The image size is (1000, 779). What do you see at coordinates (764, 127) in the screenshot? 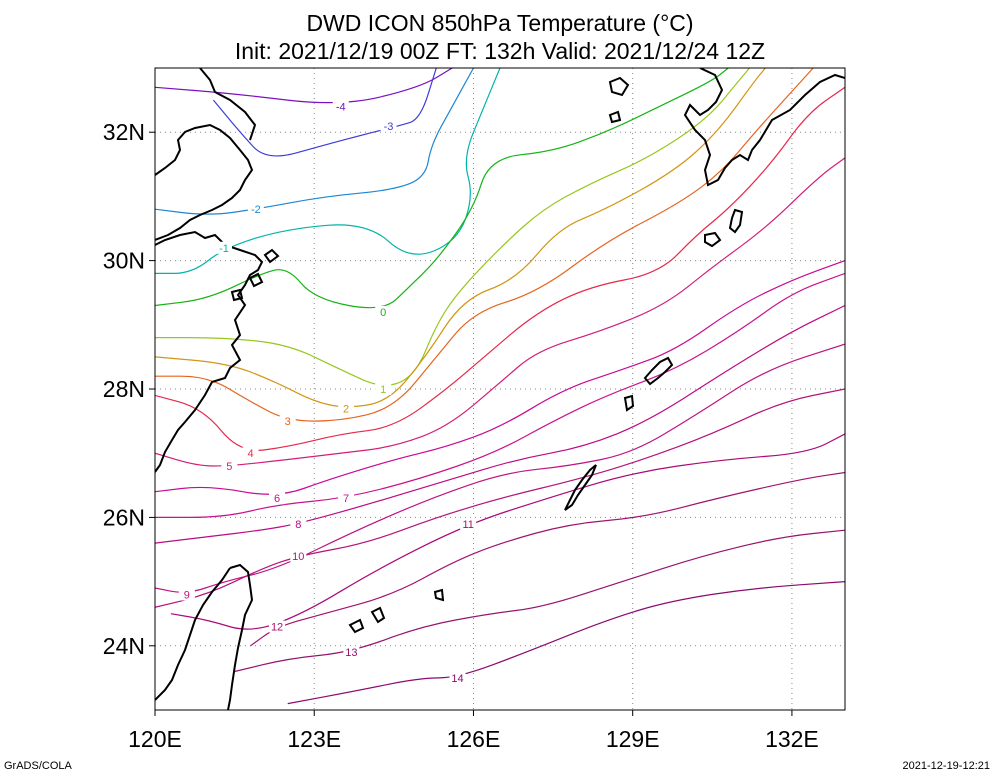
I see `kyushu-coast` at bounding box center [764, 127].